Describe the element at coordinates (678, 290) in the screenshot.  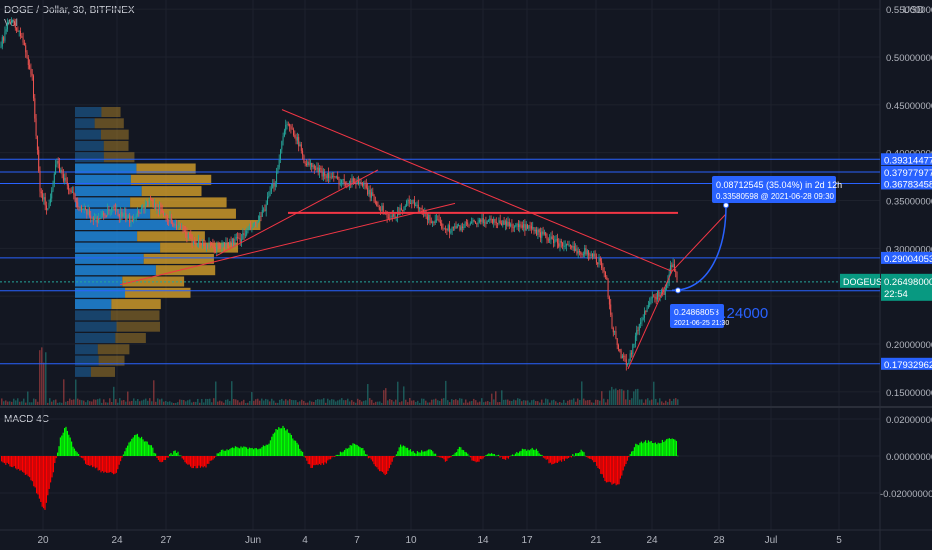
I see `projection-start-point` at that location.